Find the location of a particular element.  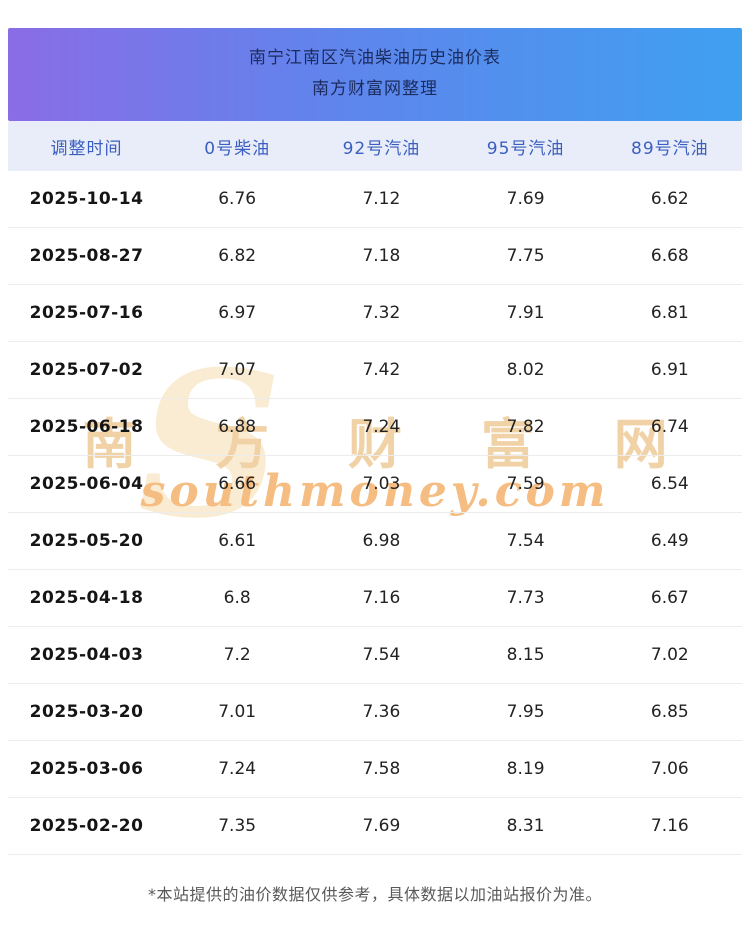

page-title: 南宁江南区汽油柴油历史油价表 is located at coordinates (375, 58).